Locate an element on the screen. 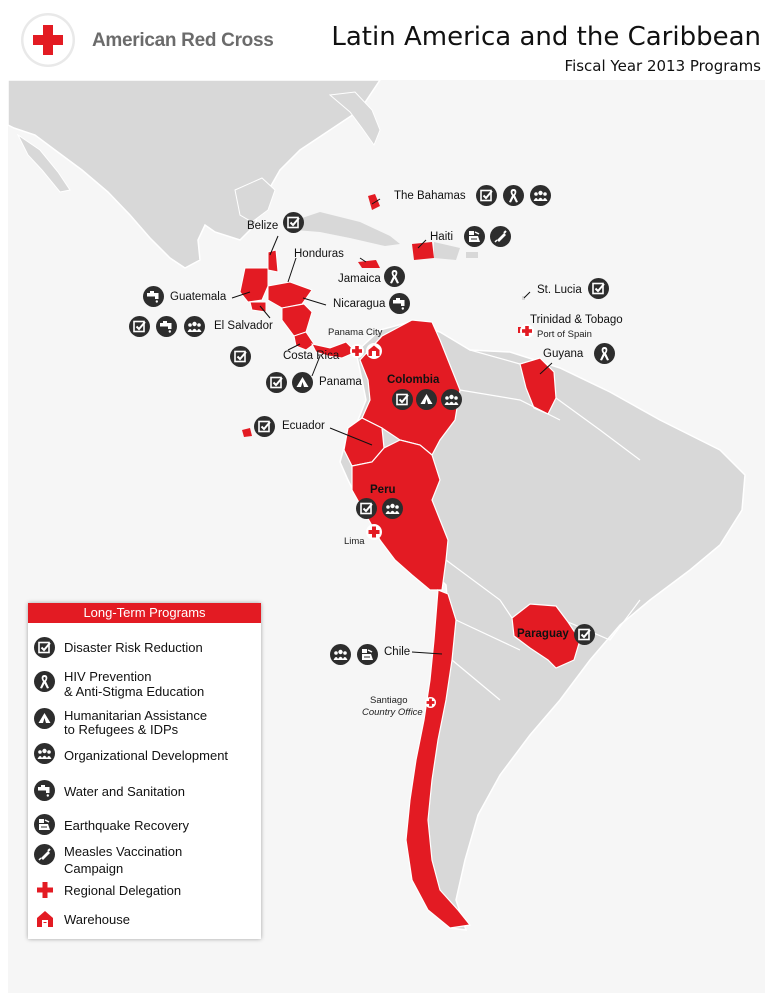 The image size is (773, 1000). label-colombia: Colombia is located at coordinates (413, 380).